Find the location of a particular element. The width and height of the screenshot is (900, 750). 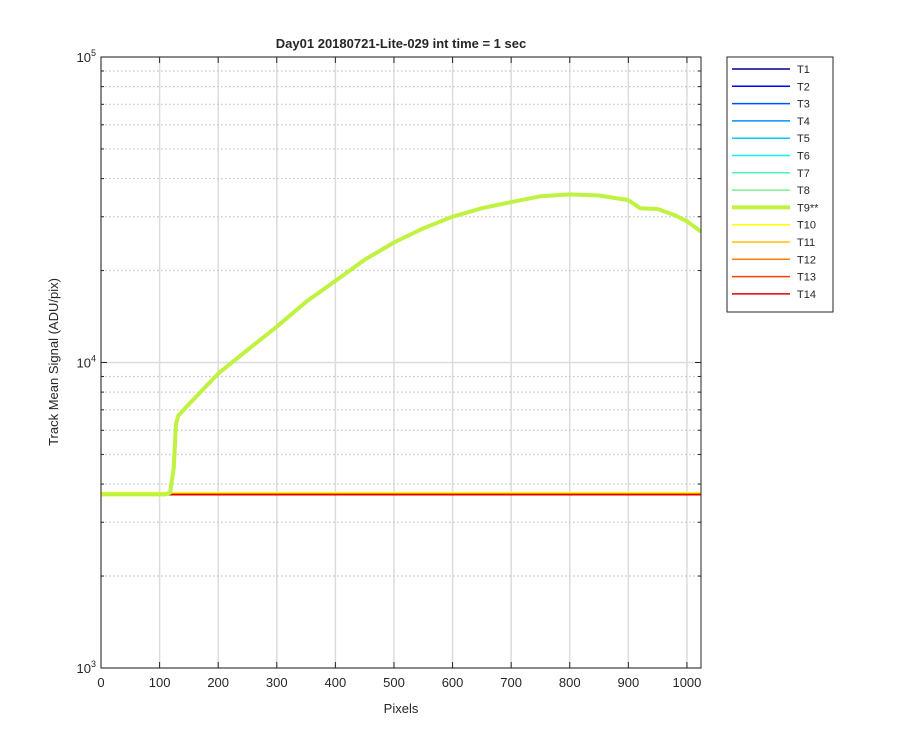

chart-title: Day01 20180721-Lite-029 int time = 1 sec is located at coordinates (401, 43).